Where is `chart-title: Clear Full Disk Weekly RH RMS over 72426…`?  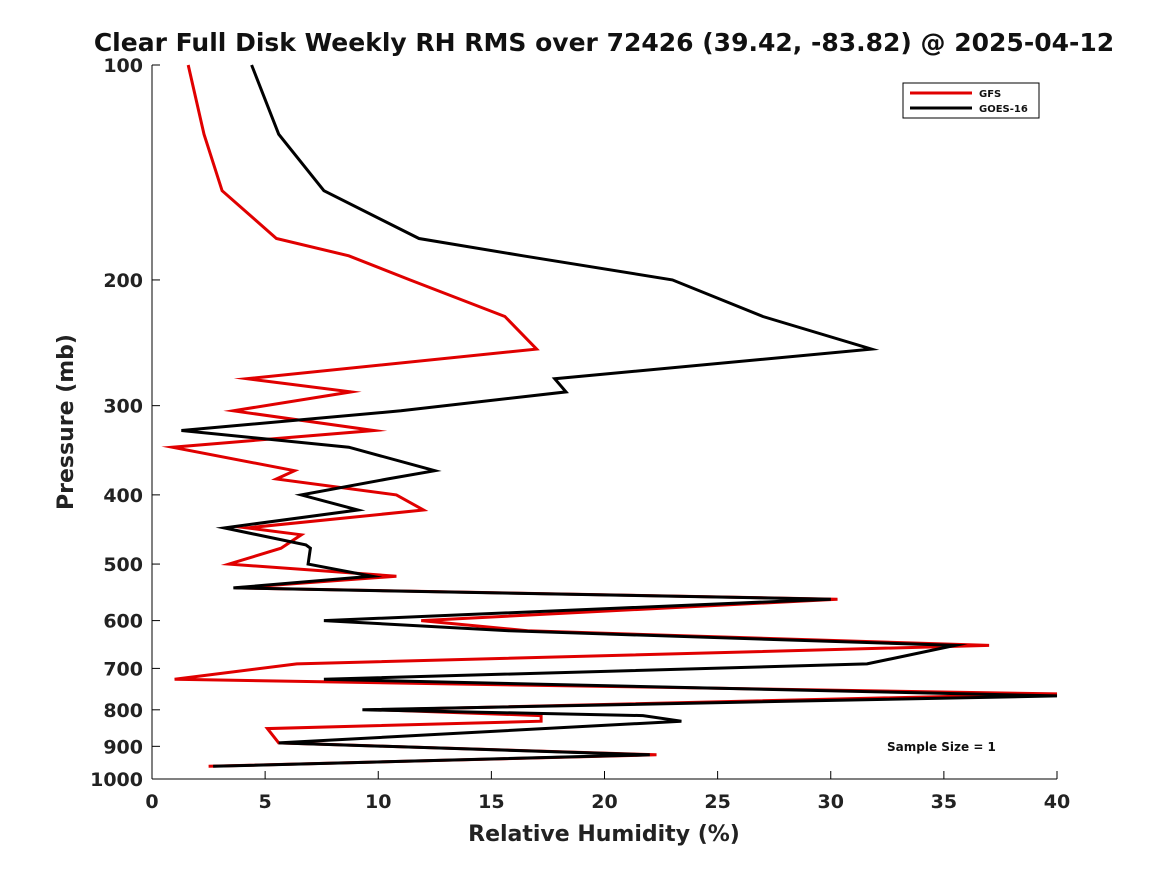 chart-title: Clear Full Disk Weekly RH RMS over 72426… is located at coordinates (604, 42).